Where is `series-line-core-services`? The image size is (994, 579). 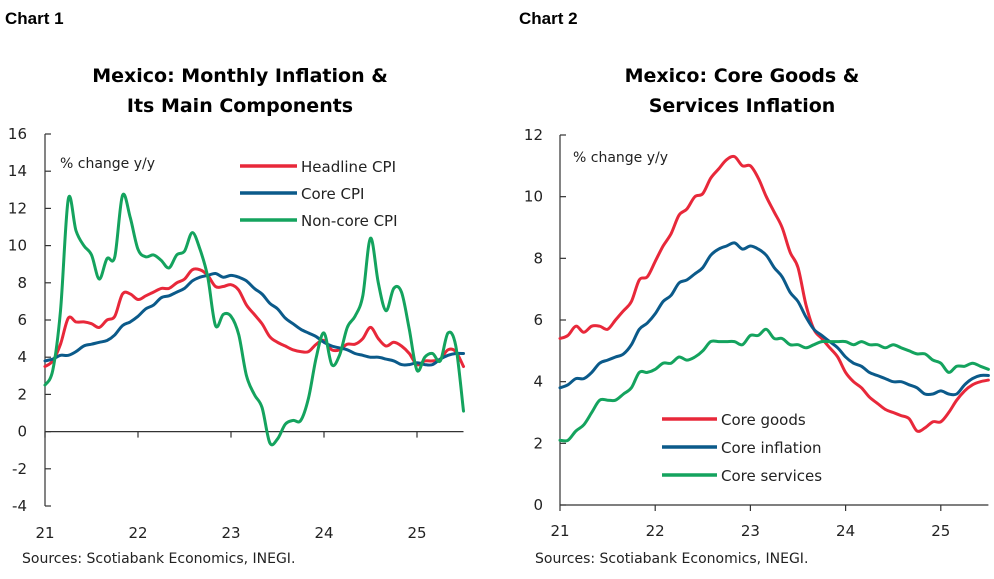
series-line-core-services is located at coordinates (774, 385).